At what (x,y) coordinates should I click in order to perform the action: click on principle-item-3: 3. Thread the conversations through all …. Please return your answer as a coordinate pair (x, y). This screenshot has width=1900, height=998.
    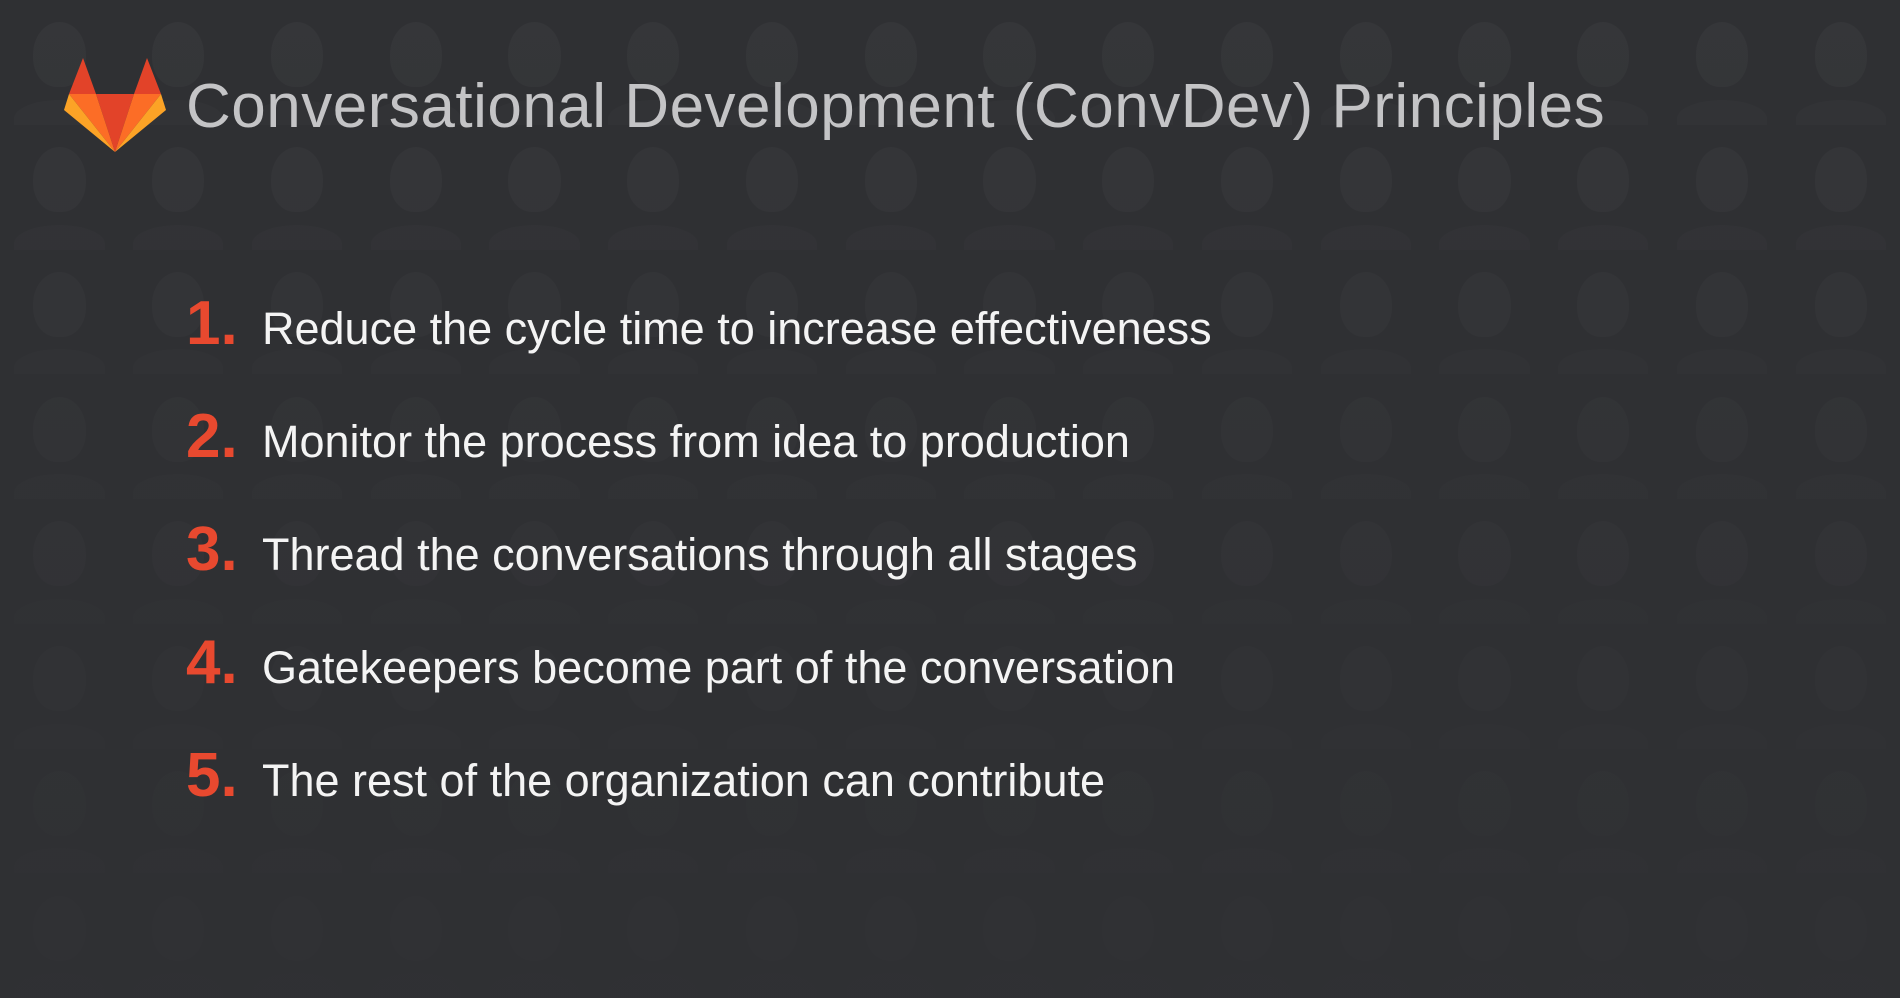
    Looking at the image, I should click on (699, 570).